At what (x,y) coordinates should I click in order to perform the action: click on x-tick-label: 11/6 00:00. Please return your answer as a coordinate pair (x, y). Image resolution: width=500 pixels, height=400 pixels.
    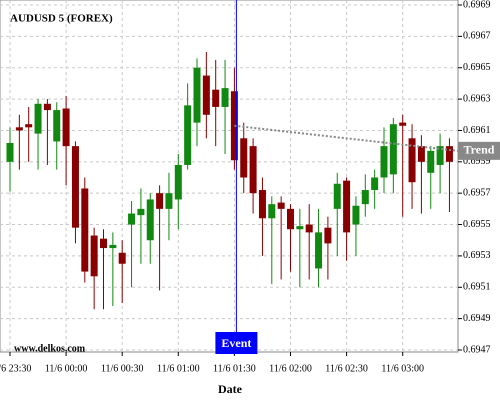
    Looking at the image, I should click on (66, 368).